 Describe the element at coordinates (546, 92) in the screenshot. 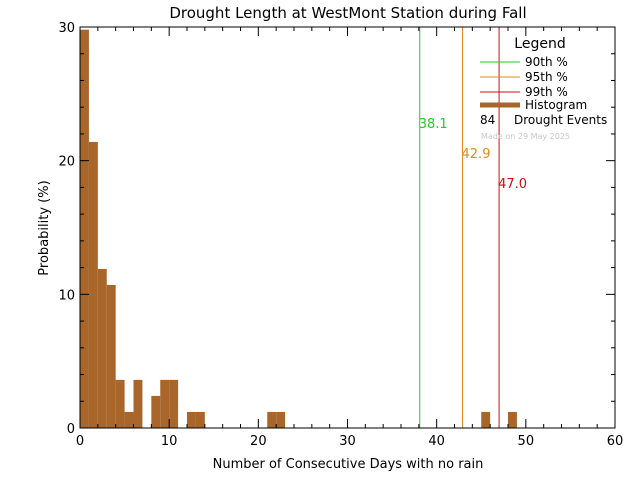

I see `legend-item-label: 99th %` at that location.